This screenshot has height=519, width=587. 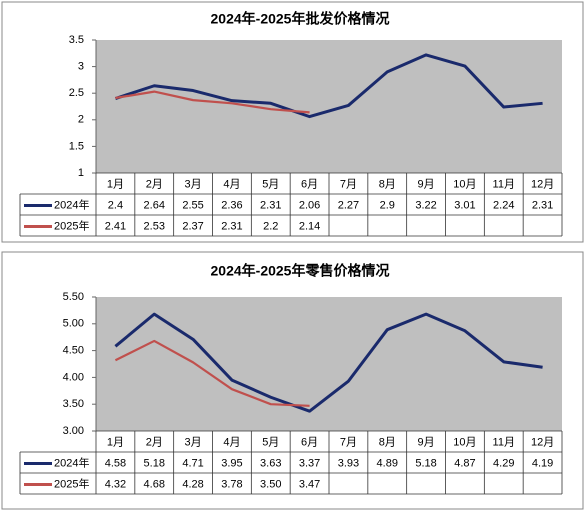 What do you see at coordinates (309, 226) in the screenshot?
I see `table-cell: 2.14` at bounding box center [309, 226].